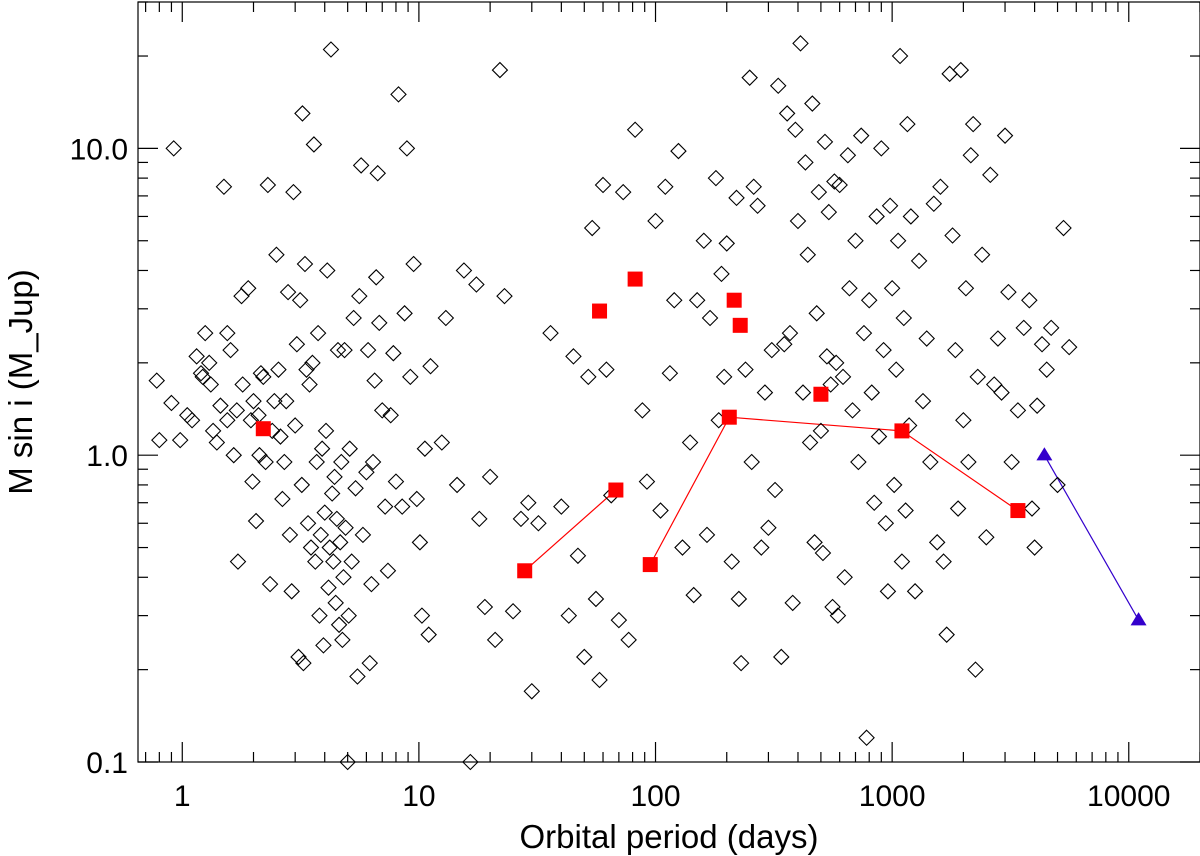  I want to click on series-lines, so click(832, 518).